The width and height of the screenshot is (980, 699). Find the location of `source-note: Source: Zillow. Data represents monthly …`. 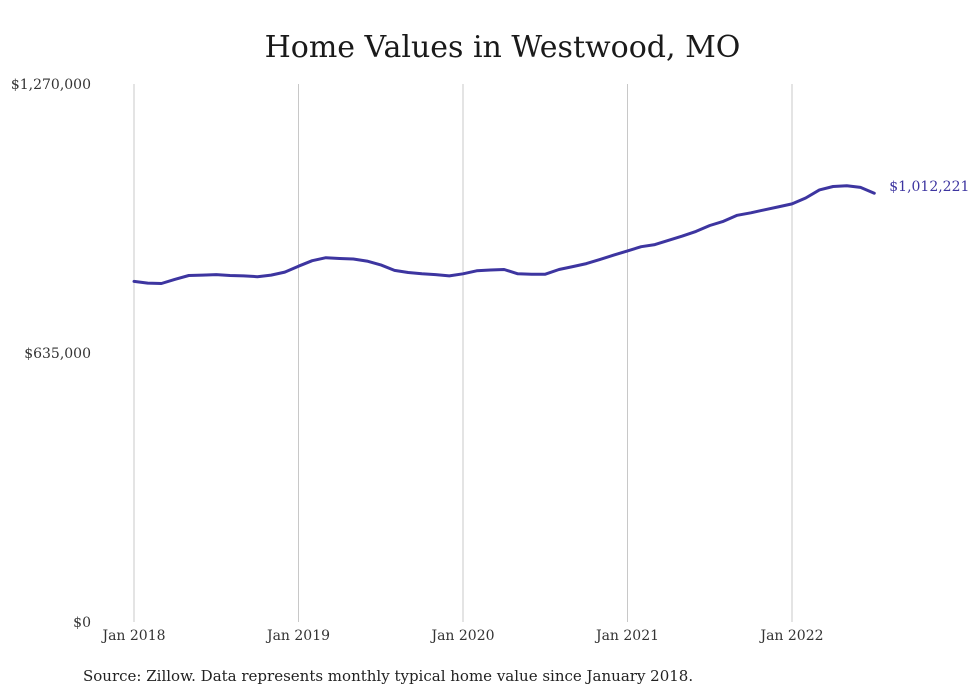

source-note: Source: Zillow. Data represents monthly … is located at coordinates (388, 676).